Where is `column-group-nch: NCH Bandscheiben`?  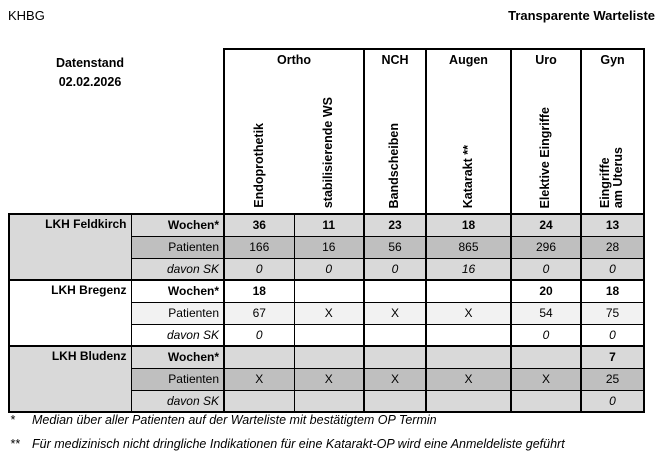
column-group-nch: NCH Bandscheiben is located at coordinates (395, 131).